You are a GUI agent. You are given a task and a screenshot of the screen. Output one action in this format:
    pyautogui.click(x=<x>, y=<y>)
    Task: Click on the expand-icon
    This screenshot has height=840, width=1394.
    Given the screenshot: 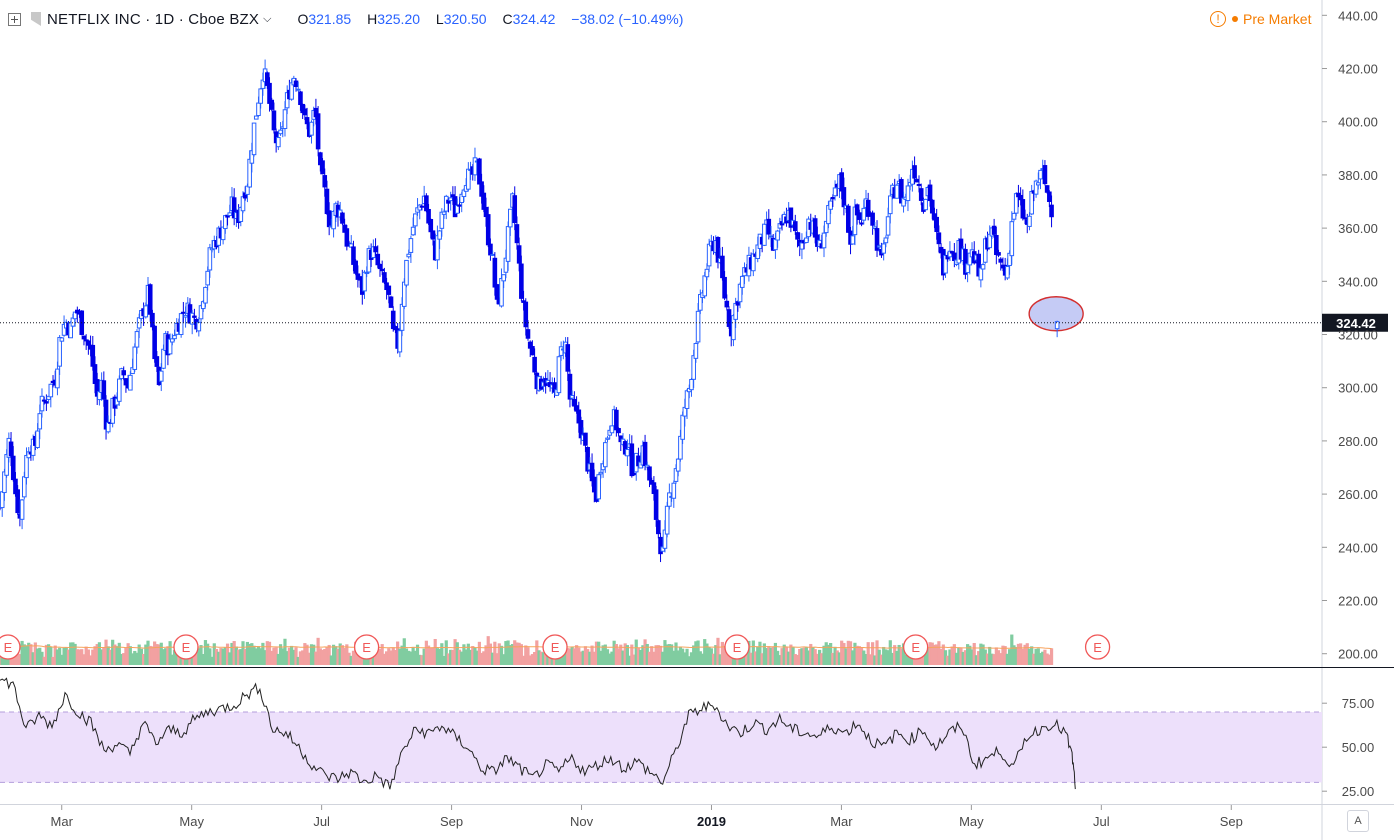 What is the action you would take?
    pyautogui.click(x=14, y=19)
    